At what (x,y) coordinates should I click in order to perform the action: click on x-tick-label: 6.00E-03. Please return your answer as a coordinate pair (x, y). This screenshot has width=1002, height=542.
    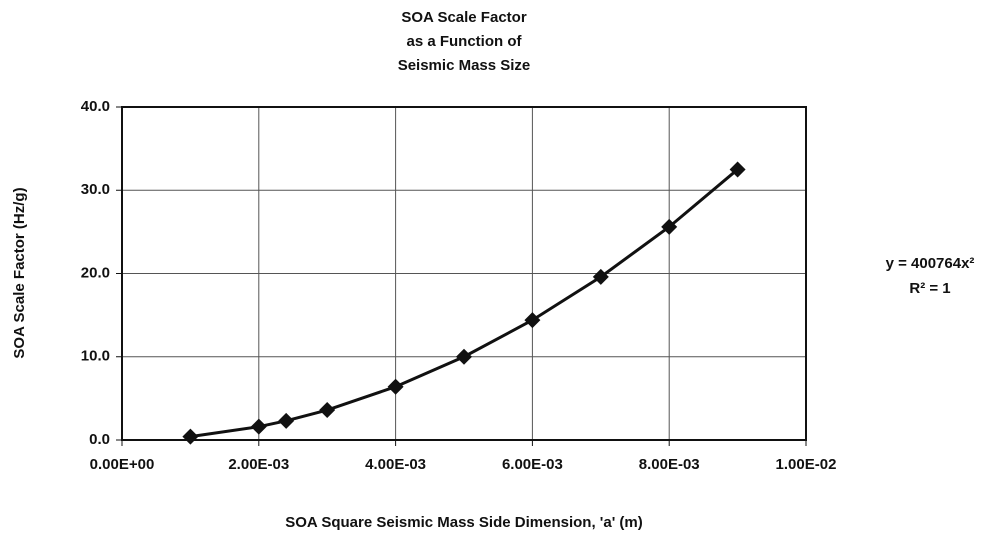
    Looking at the image, I should click on (532, 464).